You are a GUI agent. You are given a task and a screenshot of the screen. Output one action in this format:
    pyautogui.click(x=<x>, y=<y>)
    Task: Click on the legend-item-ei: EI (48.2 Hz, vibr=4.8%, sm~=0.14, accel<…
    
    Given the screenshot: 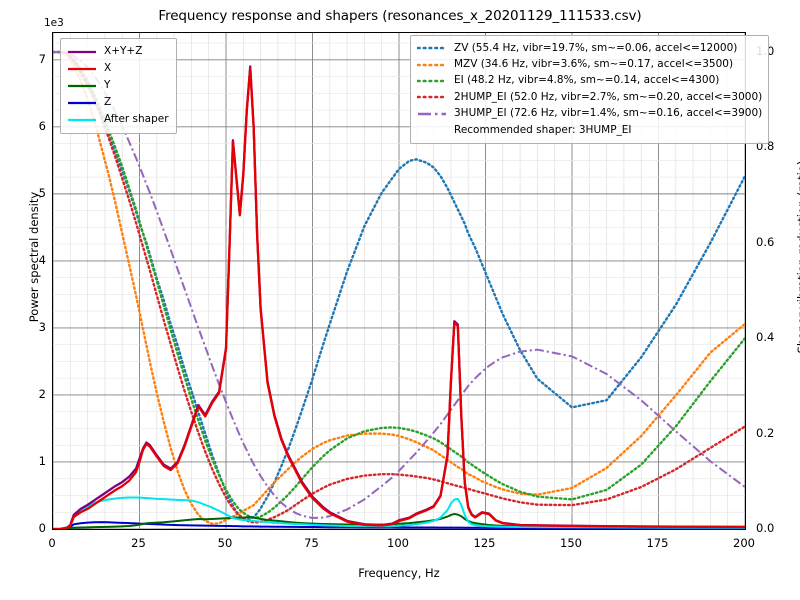 What is the action you would take?
    pyautogui.click(x=589, y=81)
    